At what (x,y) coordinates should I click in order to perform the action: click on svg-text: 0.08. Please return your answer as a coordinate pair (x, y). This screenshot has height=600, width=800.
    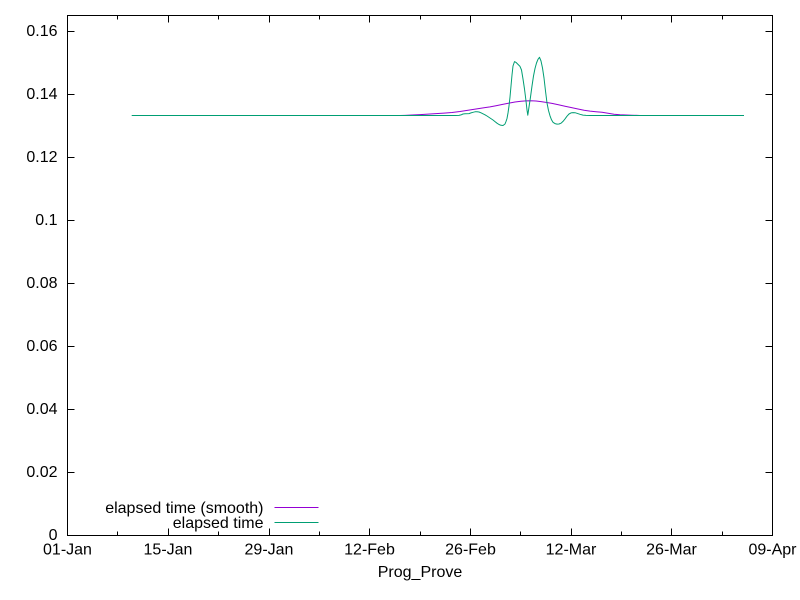
    Looking at the image, I should click on (41, 283).